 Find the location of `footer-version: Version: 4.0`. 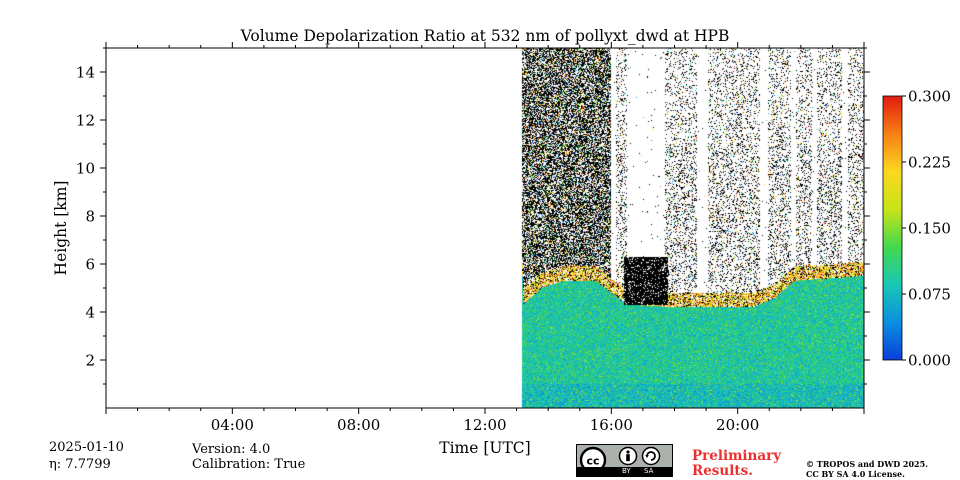

footer-version: Version: 4.0 is located at coordinates (231, 449).